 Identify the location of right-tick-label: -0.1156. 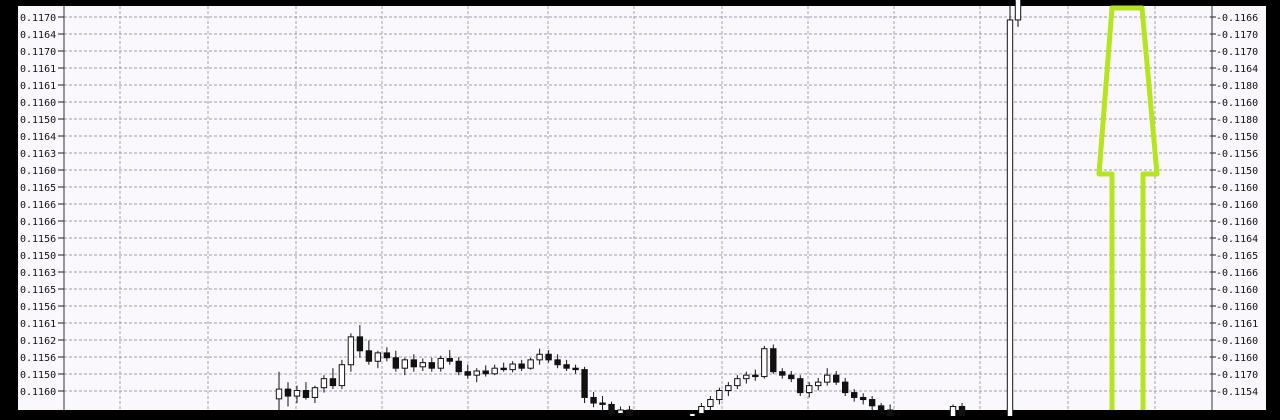
(1237, 154).